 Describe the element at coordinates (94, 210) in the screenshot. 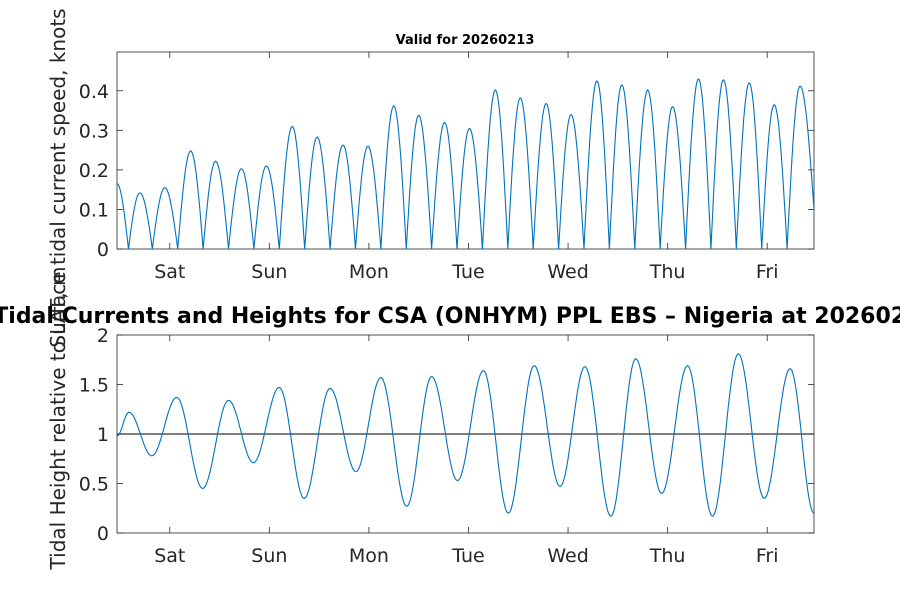

I see `y-tick-label: 0.1` at that location.